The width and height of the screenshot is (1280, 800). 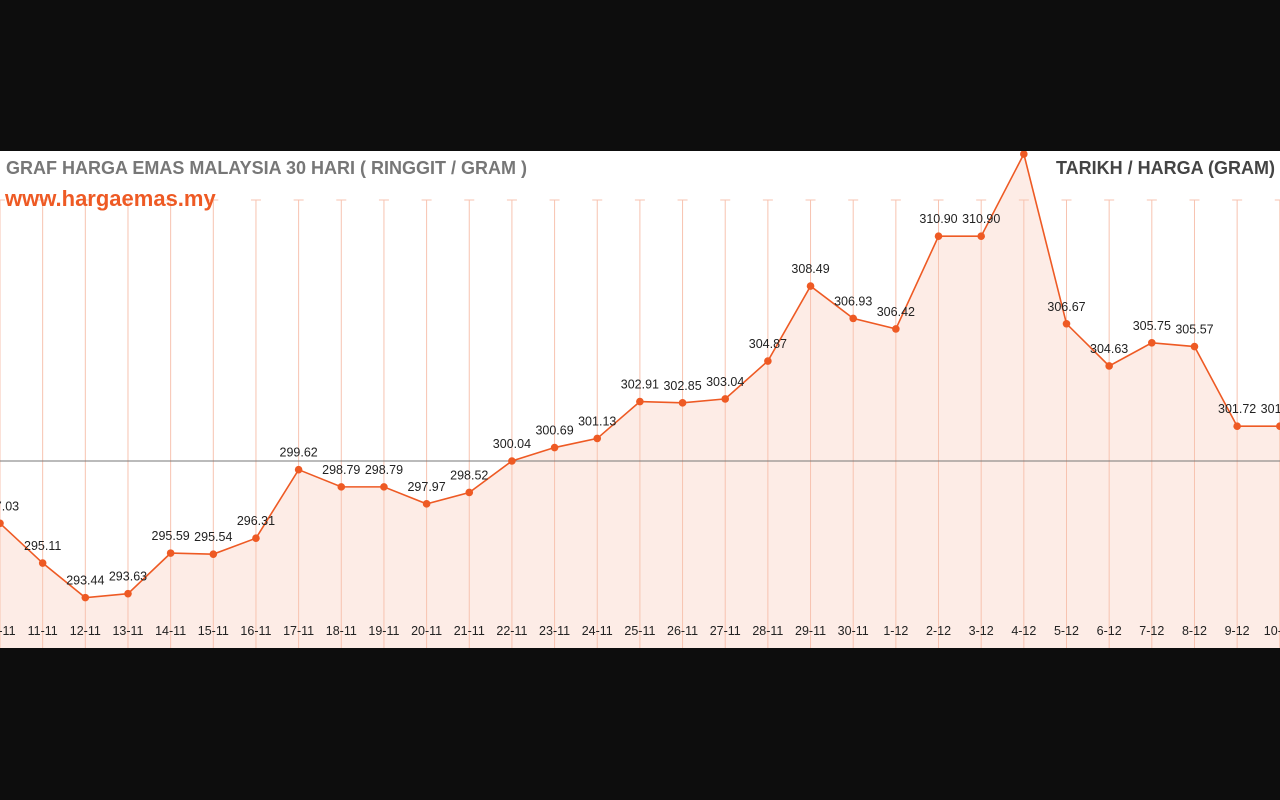 I want to click on x-tick-label: 11-11, so click(x=43, y=631).